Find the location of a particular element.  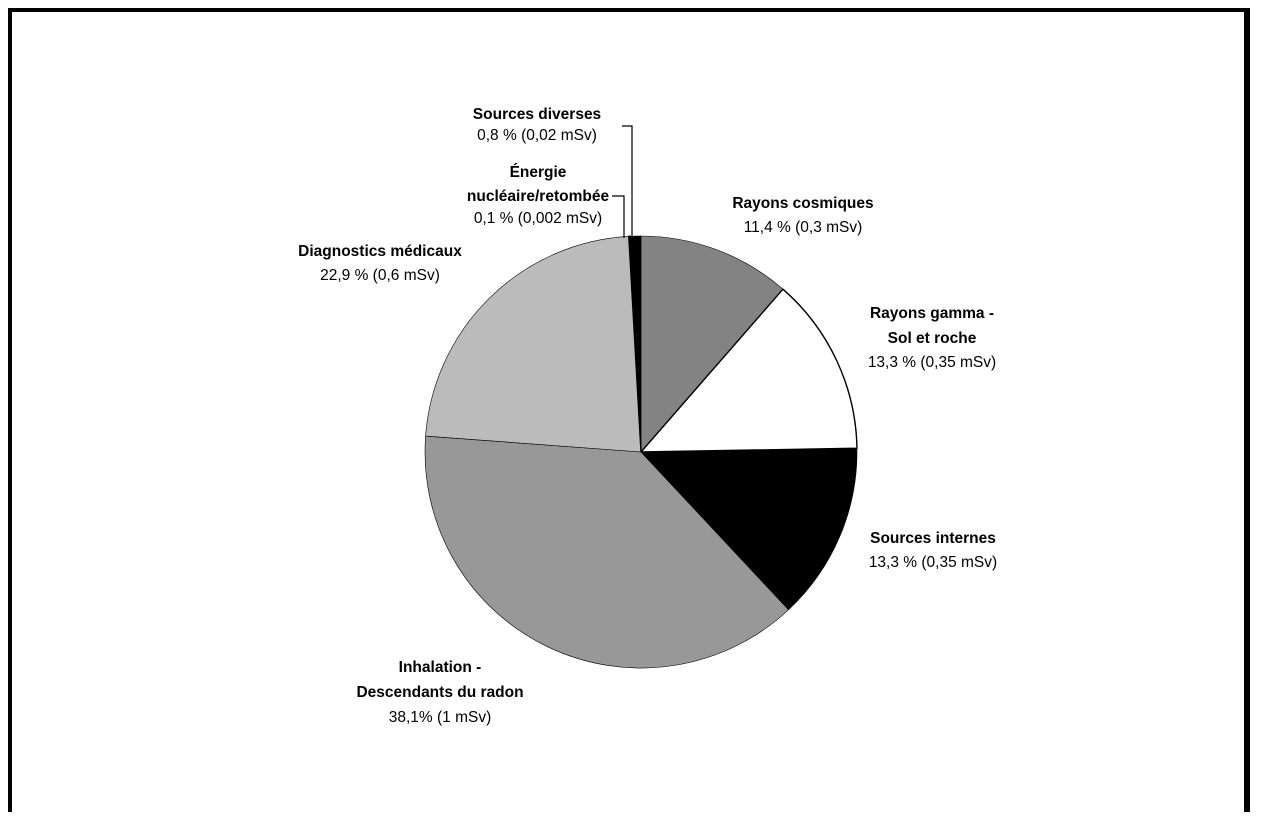

label-diagnostics-medicaux: Diagnostics médicaux is located at coordinates (380, 251).